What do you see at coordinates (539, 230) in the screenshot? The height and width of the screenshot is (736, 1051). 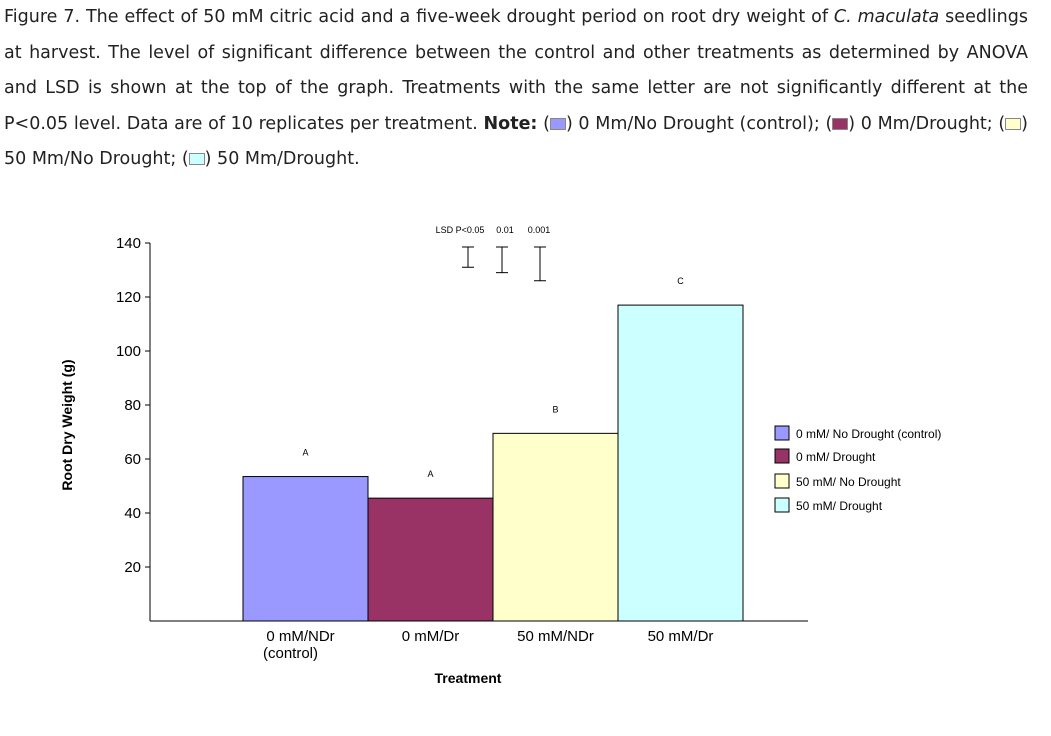 I see `lsd-label: 0.001` at bounding box center [539, 230].